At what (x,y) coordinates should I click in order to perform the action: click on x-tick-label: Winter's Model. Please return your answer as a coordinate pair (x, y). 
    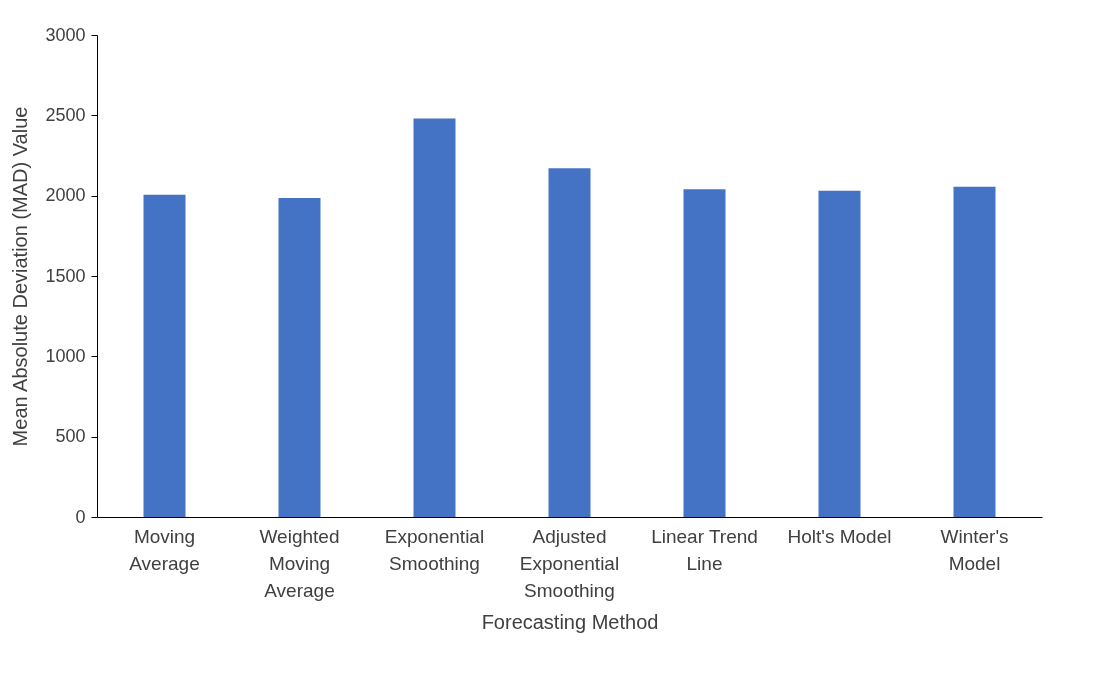
    Looking at the image, I should click on (974, 549).